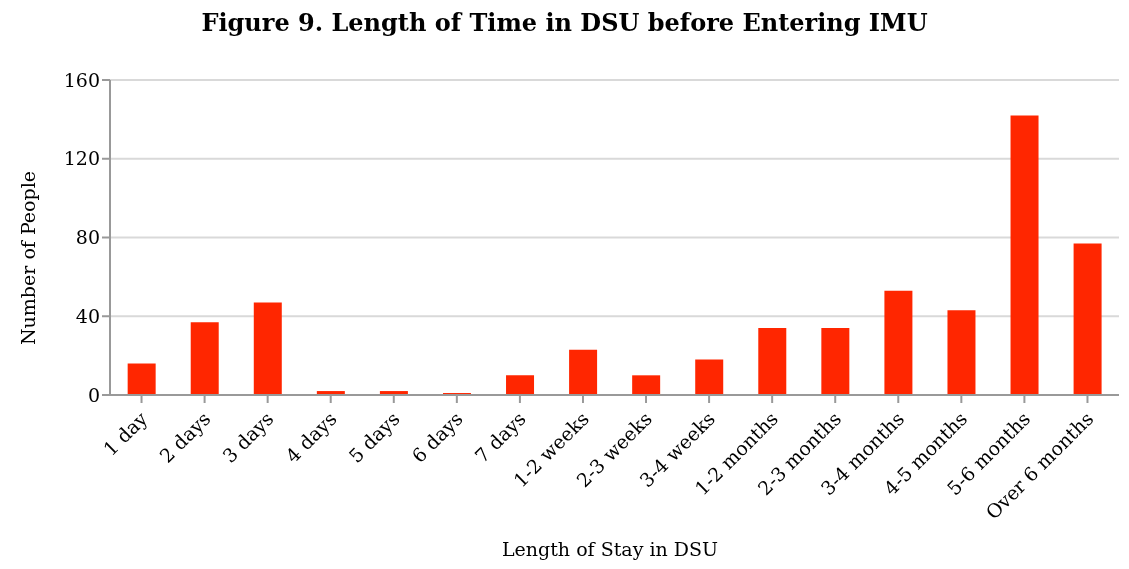  What do you see at coordinates (28, 258) in the screenshot?
I see `y-axis-title: Number of People` at bounding box center [28, 258].